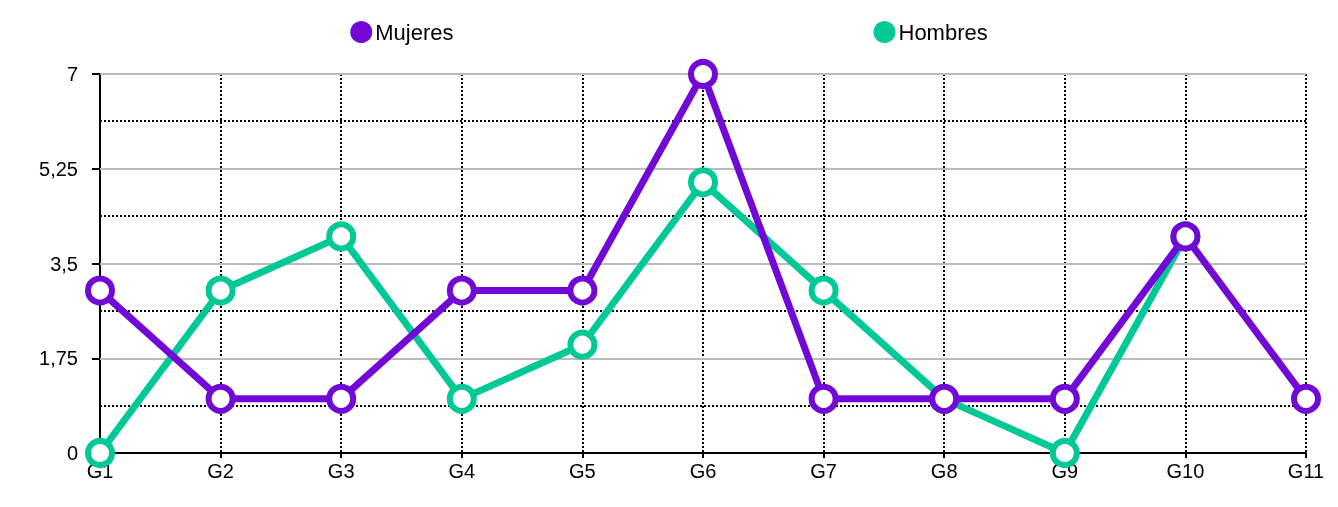 This screenshot has width=1338, height=507. I want to click on y-tick-label: 1,75, so click(58, 358).